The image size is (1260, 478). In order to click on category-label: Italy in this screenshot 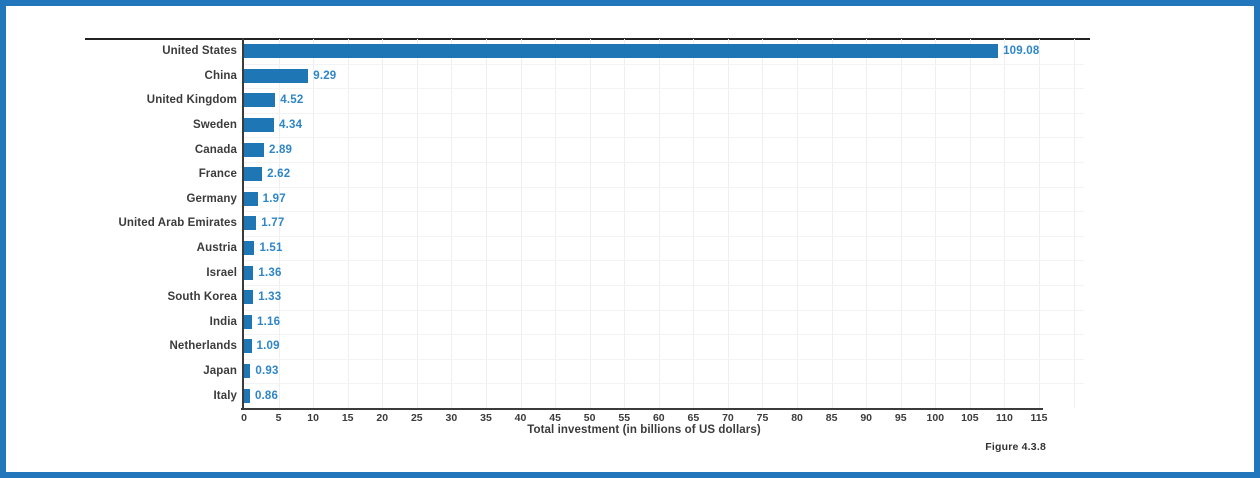, I will do `click(225, 395)`.